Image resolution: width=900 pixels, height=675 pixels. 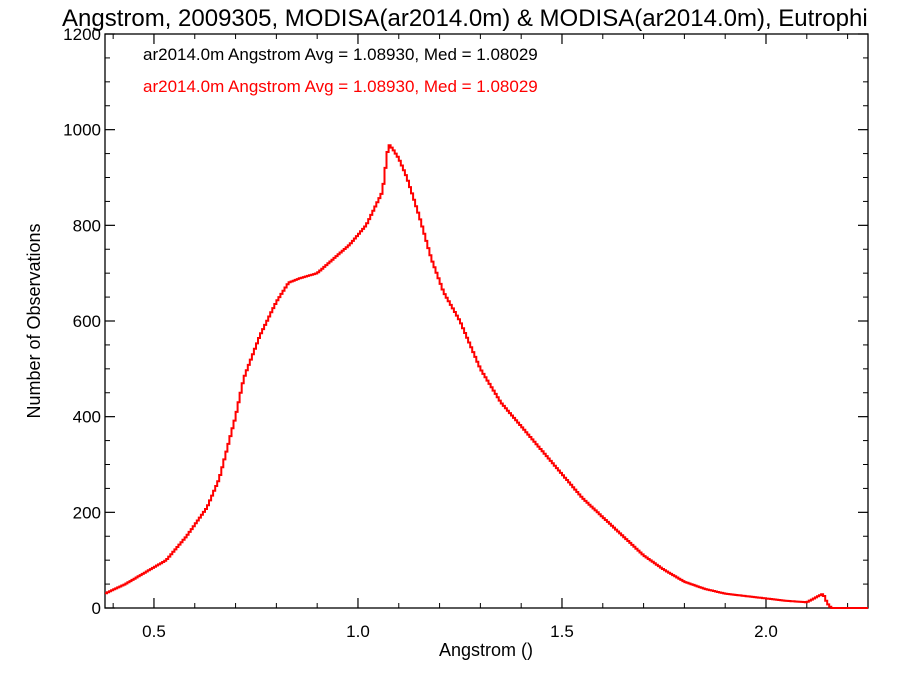 I want to click on y-tick-label: 200, so click(x=87, y=512).